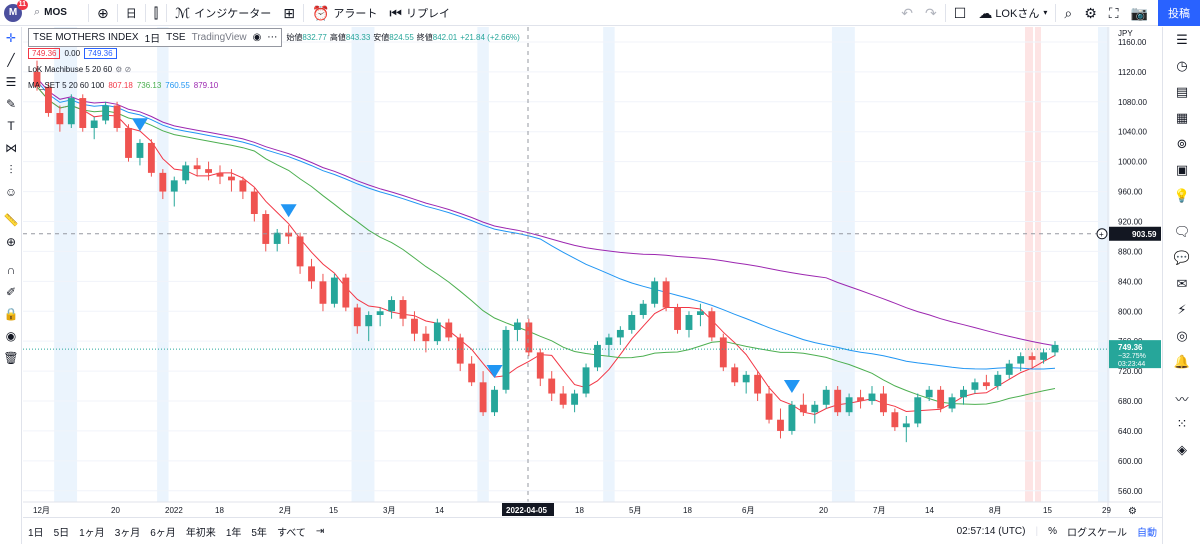  What do you see at coordinates (960, 13) in the screenshot?
I see `layout-select-button: ☐` at bounding box center [960, 13].